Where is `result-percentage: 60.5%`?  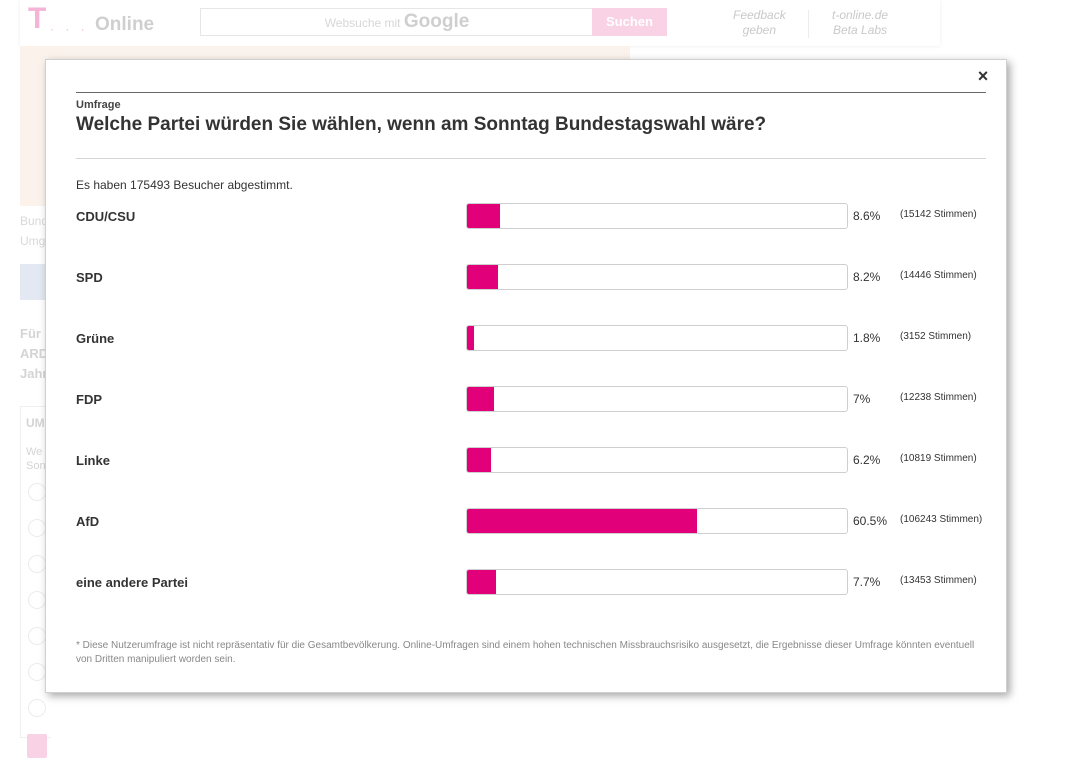
result-percentage: 60.5% is located at coordinates (870, 521).